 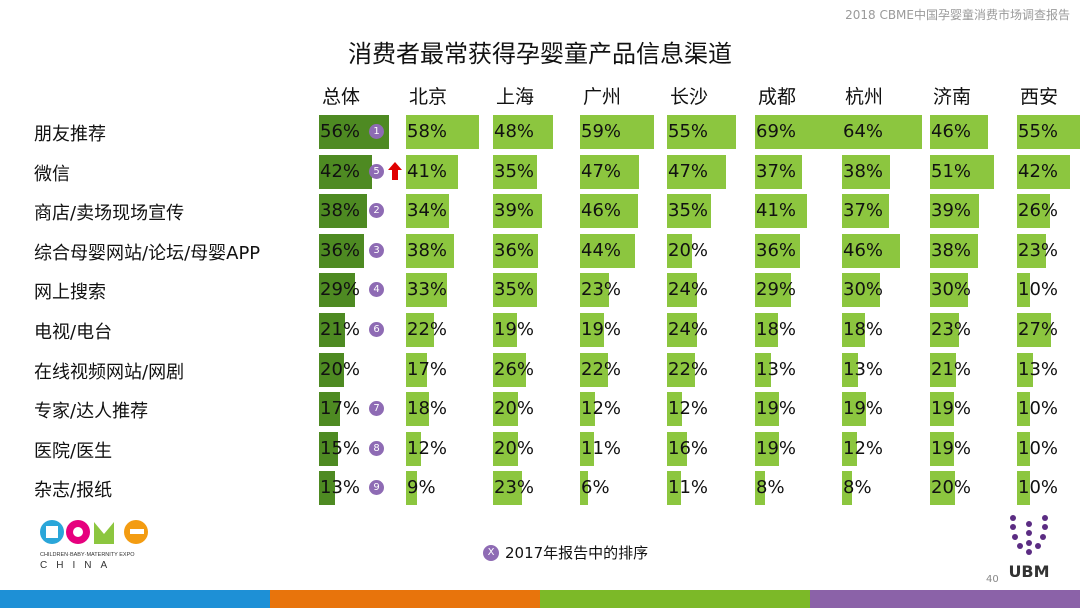 I want to click on data-label: 35%, so click(x=514, y=290).